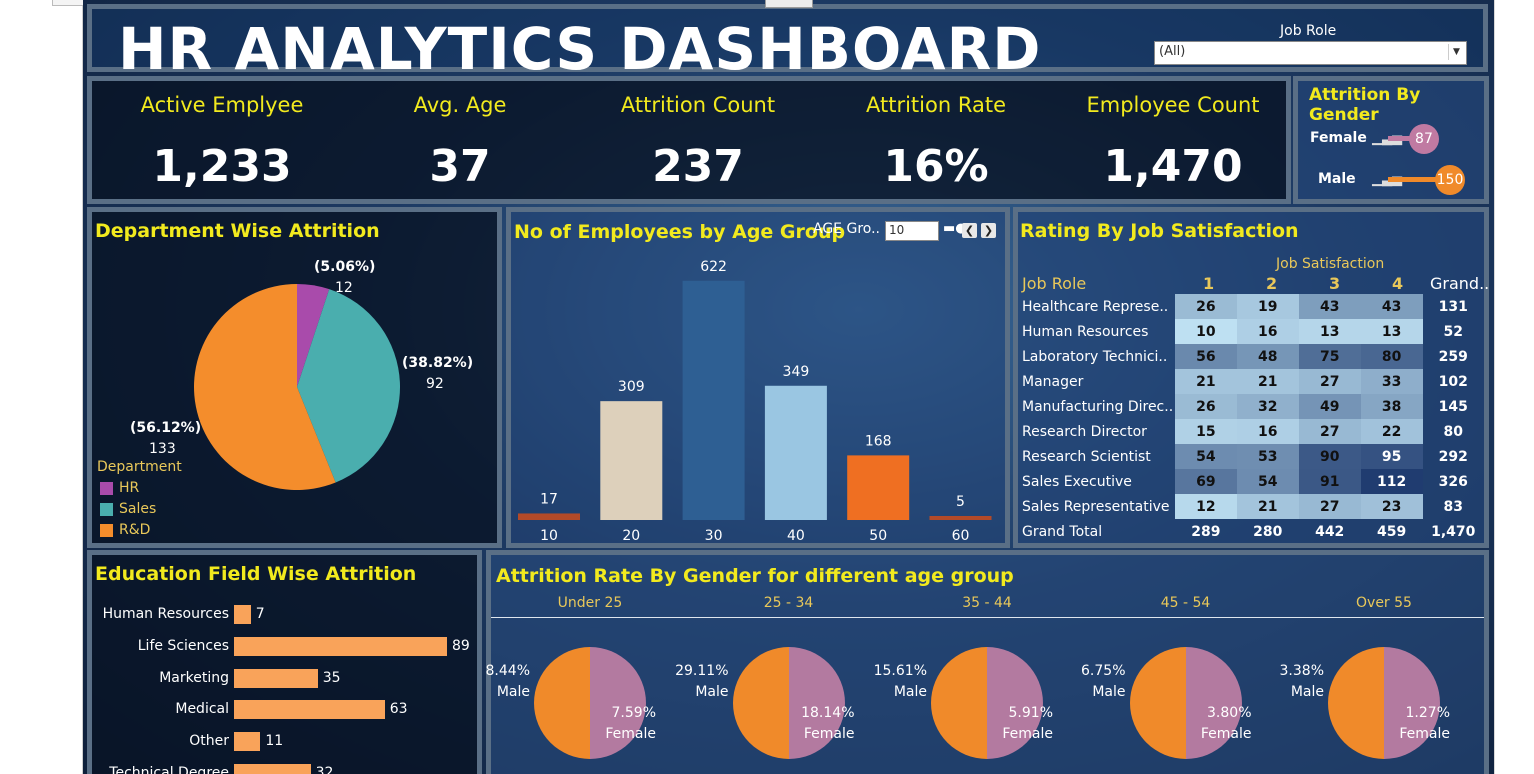 The width and height of the screenshot is (1534, 774). I want to click on male-label: Male, so click(712, 692).